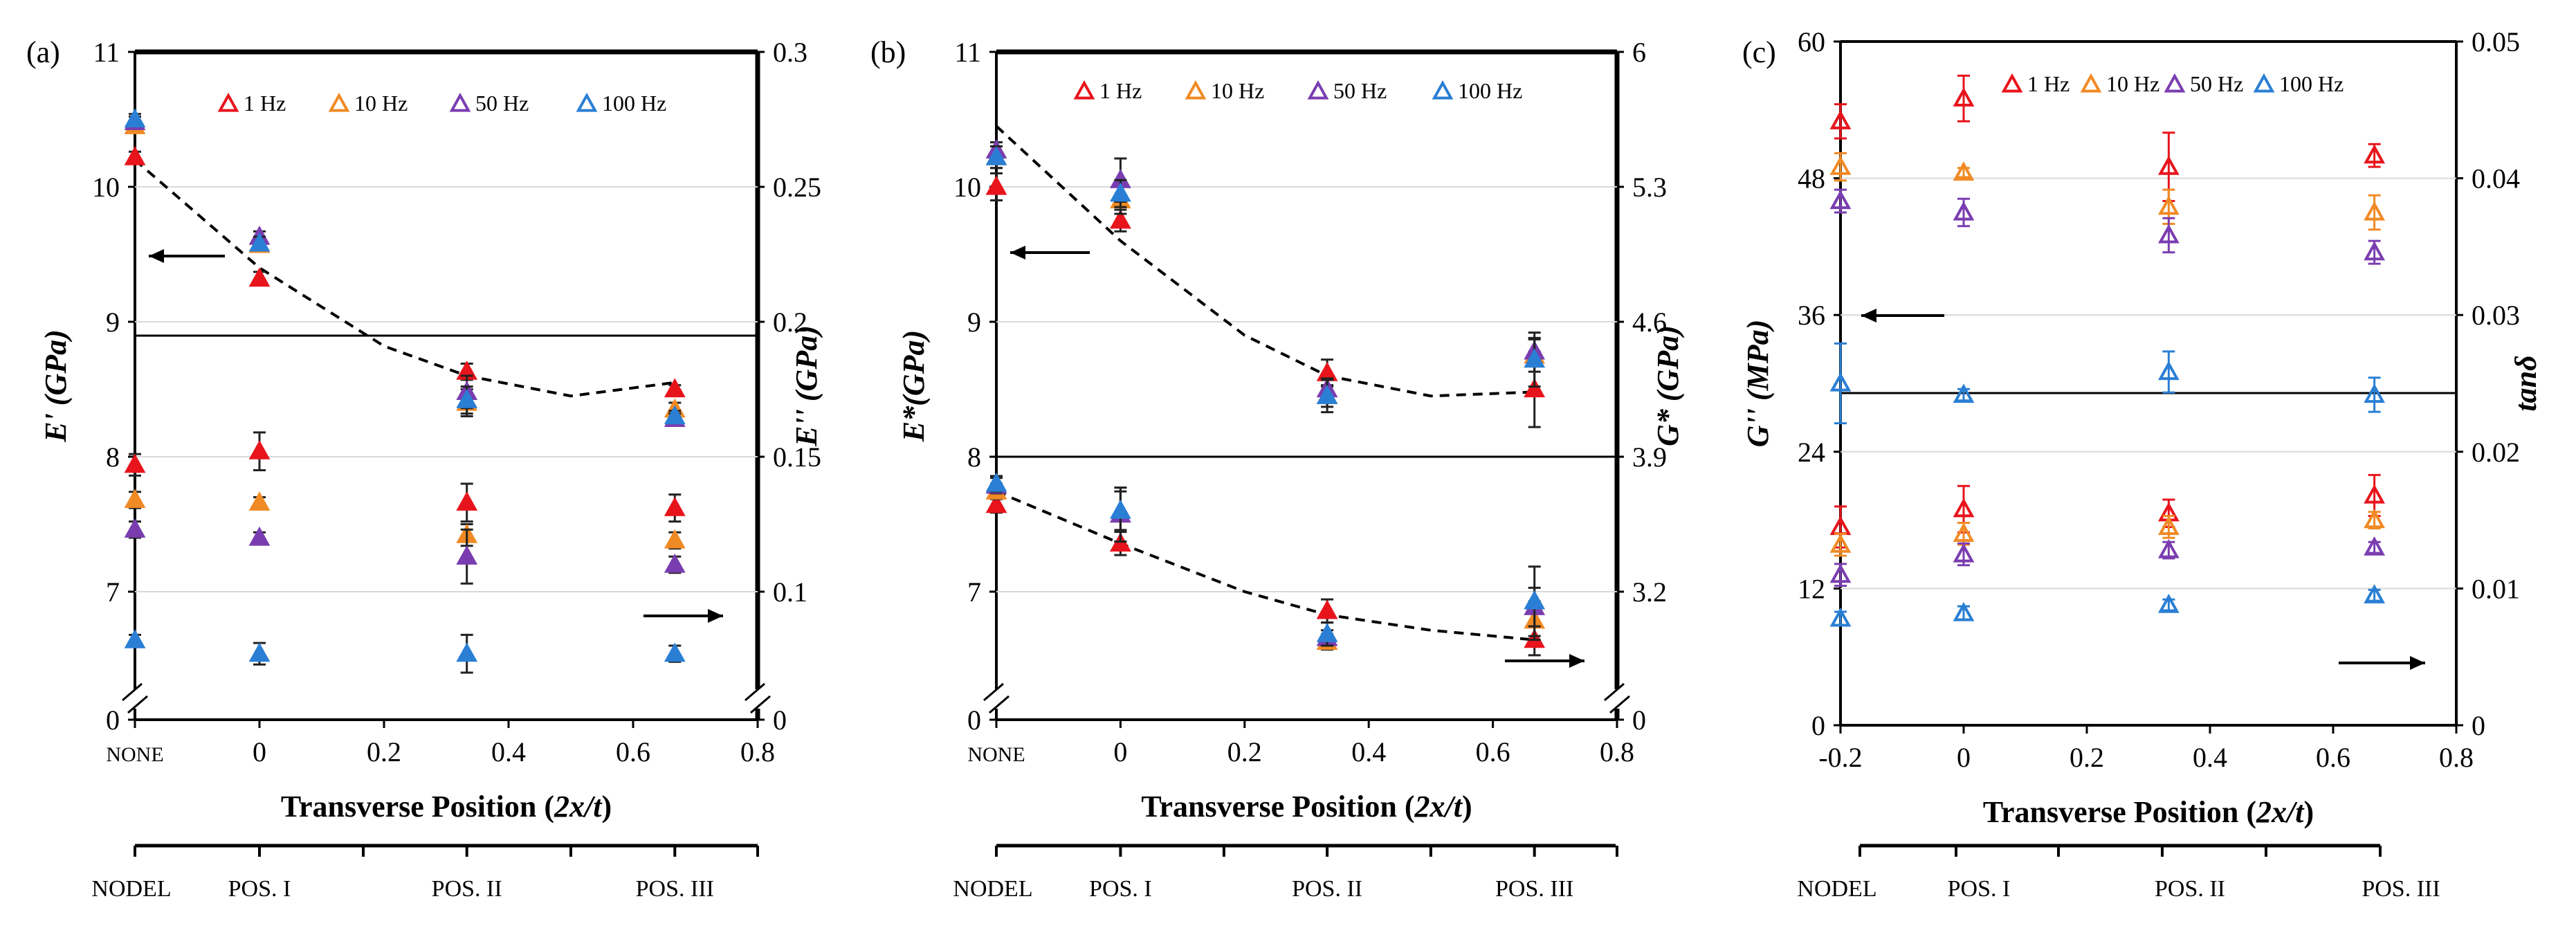 The height and width of the screenshot is (928, 2576). Describe the element at coordinates (260, 751) in the screenshot. I see `x-tick-label: 0` at that location.